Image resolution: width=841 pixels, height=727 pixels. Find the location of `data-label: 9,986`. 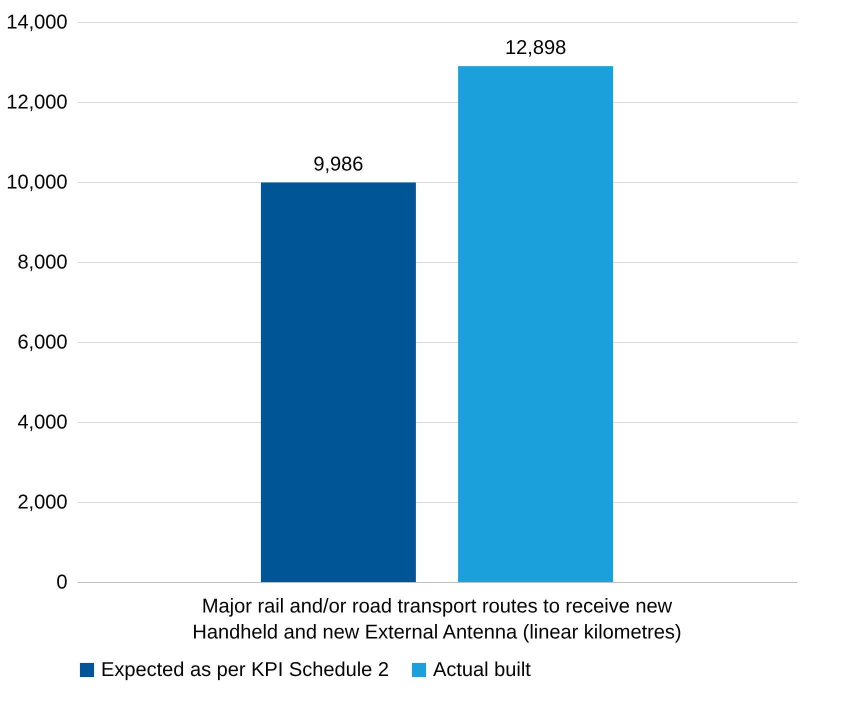

data-label: 9,986 is located at coordinates (338, 165).